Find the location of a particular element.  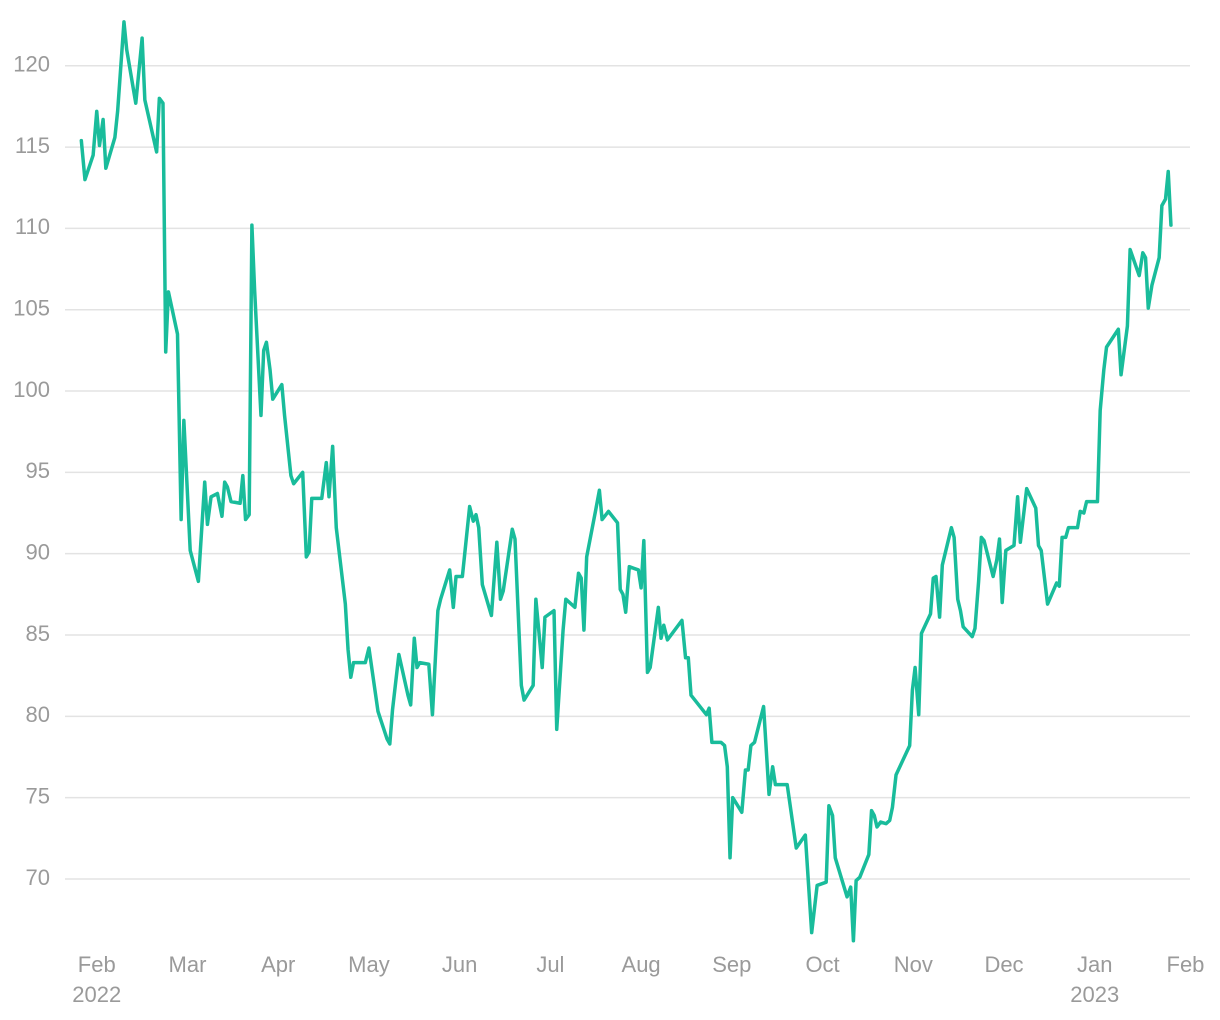

y-tick-label: 105 is located at coordinates (31, 308).